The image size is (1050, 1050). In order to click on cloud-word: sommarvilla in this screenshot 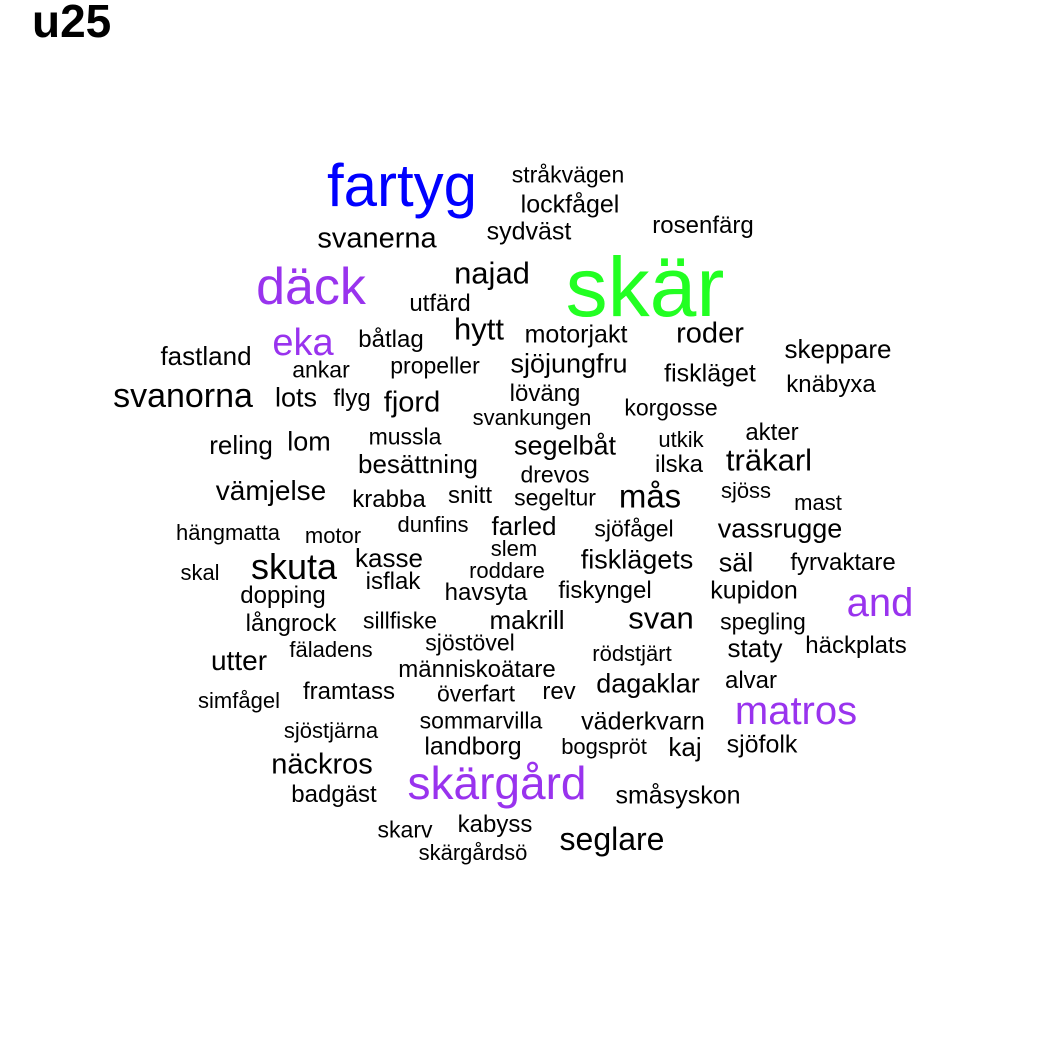, I will do `click(481, 720)`.